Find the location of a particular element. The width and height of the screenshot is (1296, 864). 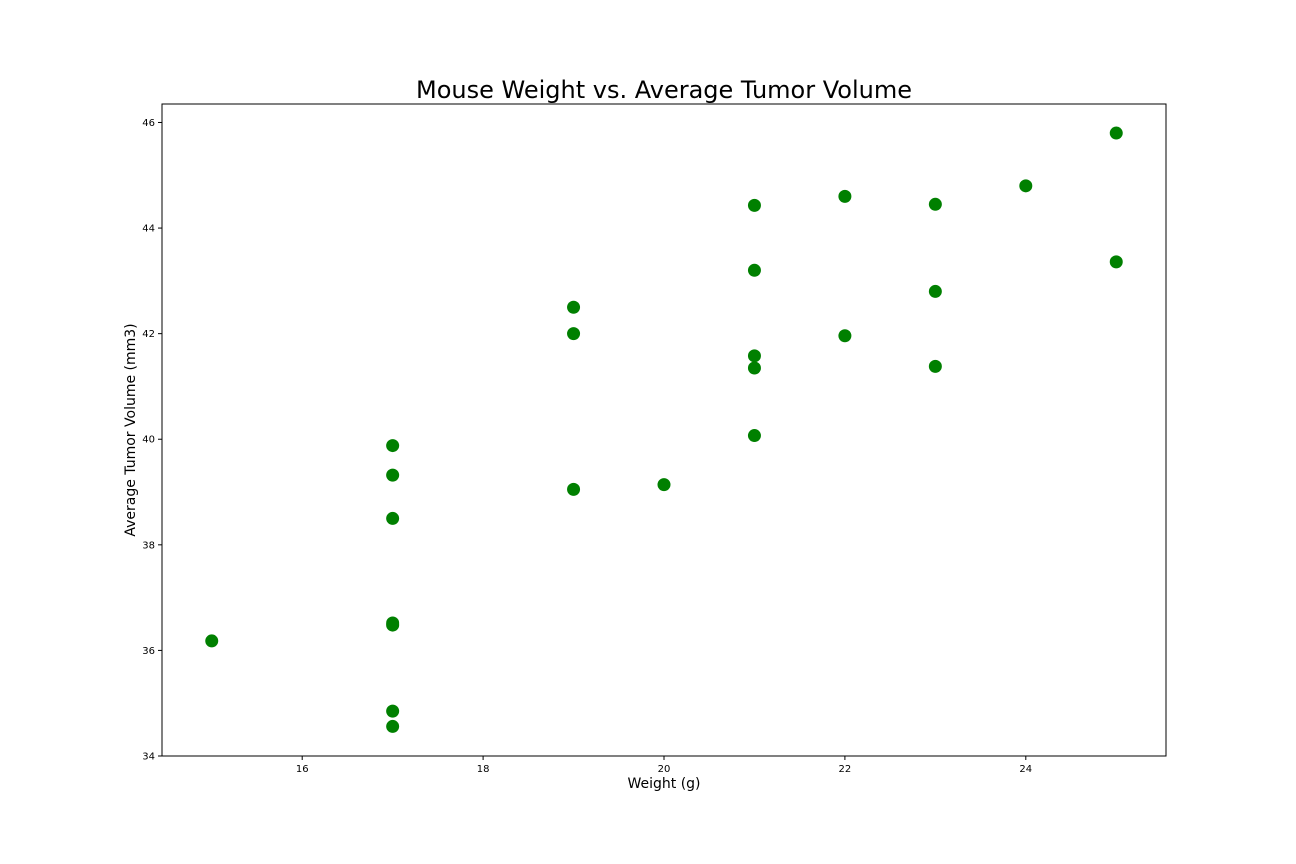

y-tick-label: 34 is located at coordinates (148, 757).